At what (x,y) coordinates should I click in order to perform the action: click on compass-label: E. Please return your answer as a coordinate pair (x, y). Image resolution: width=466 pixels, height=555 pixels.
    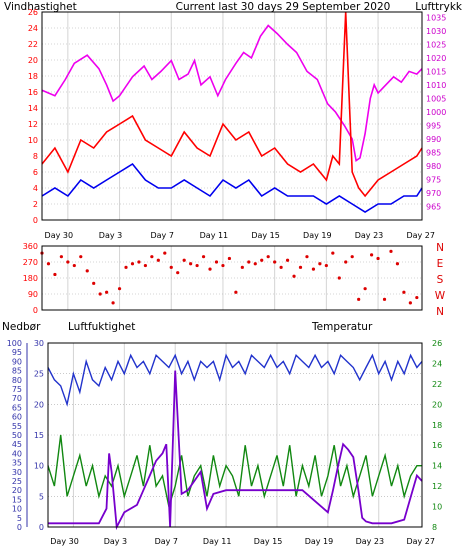
    Looking at the image, I should click on (440, 264).